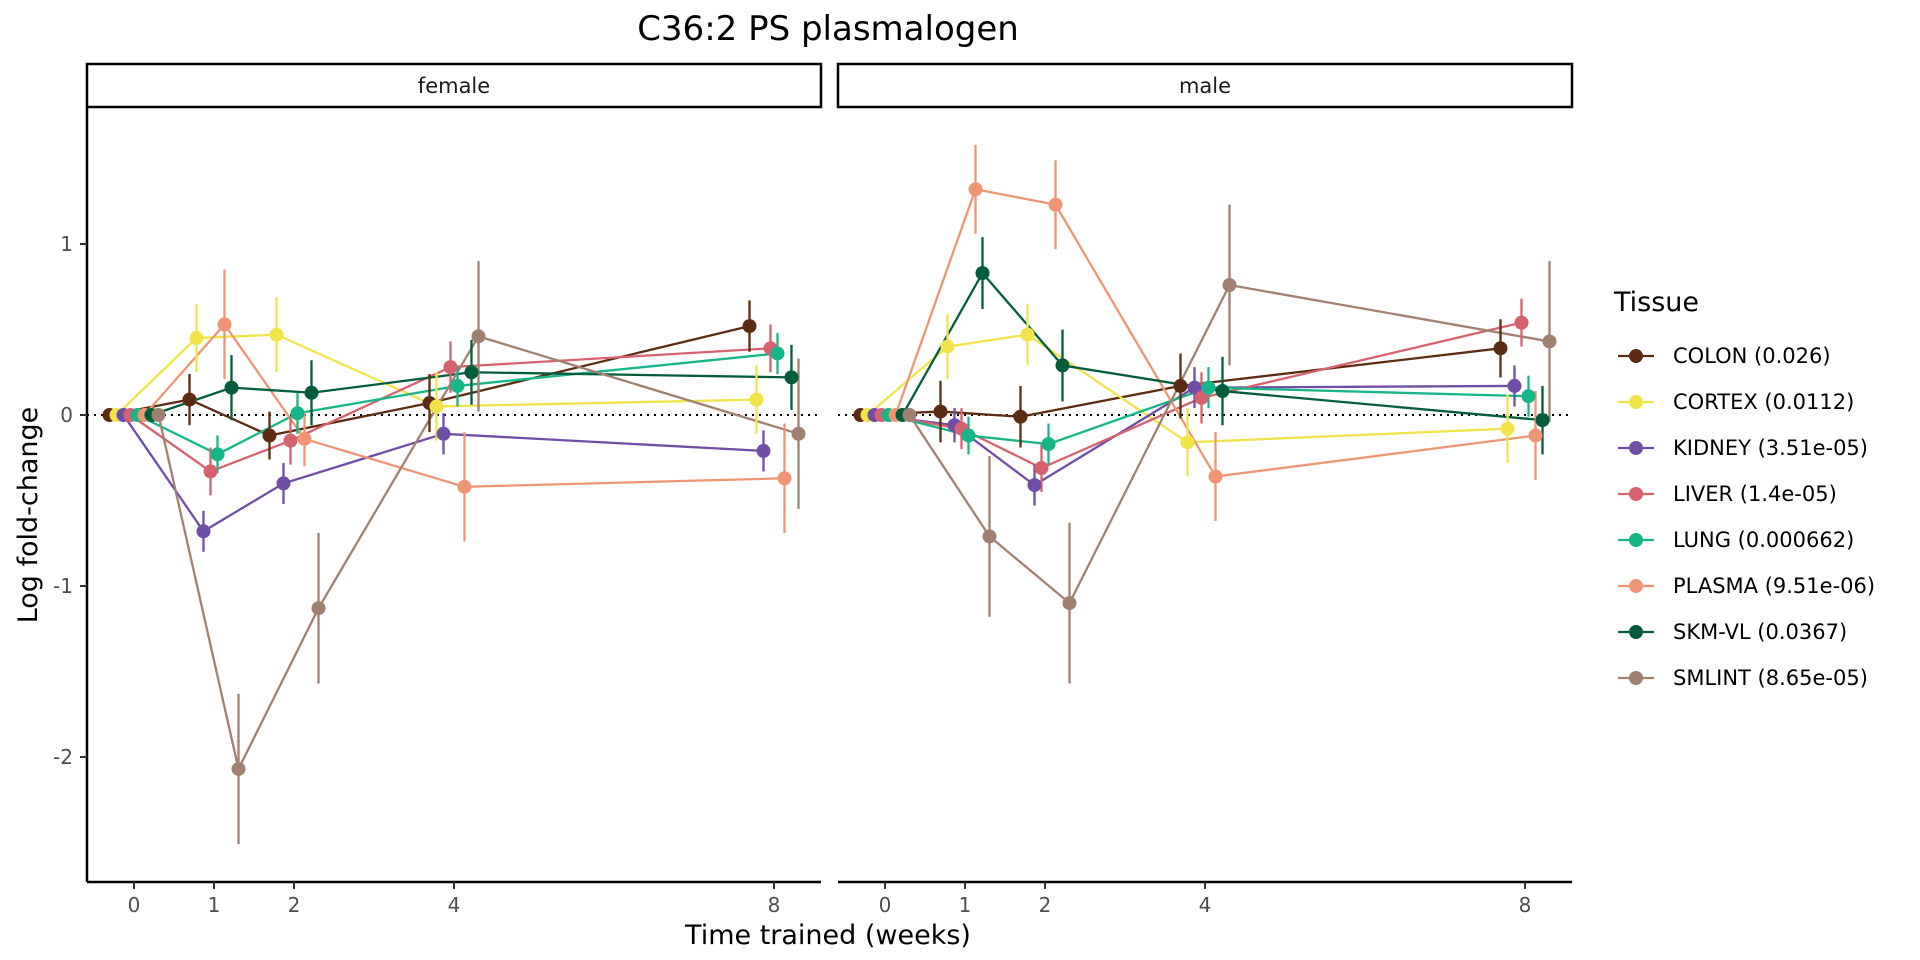 The height and width of the screenshot is (960, 1920). I want to click on strip-label-female: female, so click(454, 86).